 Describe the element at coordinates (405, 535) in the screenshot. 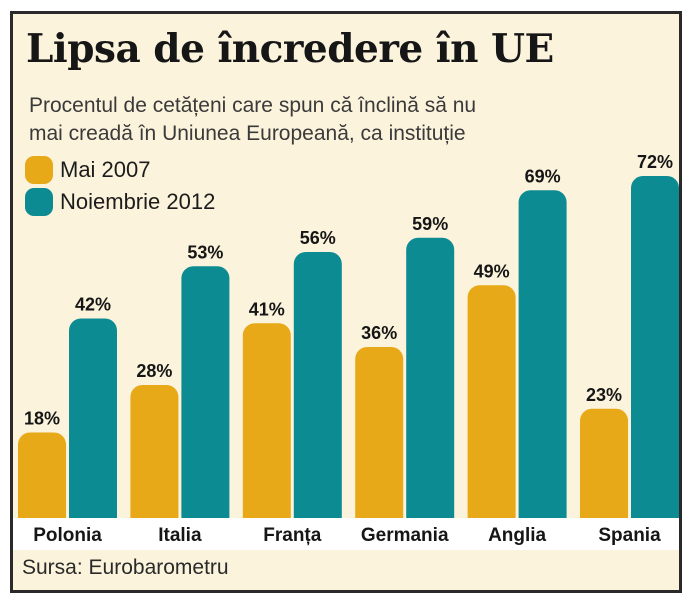

I see `category-label-germania: Germania` at that location.